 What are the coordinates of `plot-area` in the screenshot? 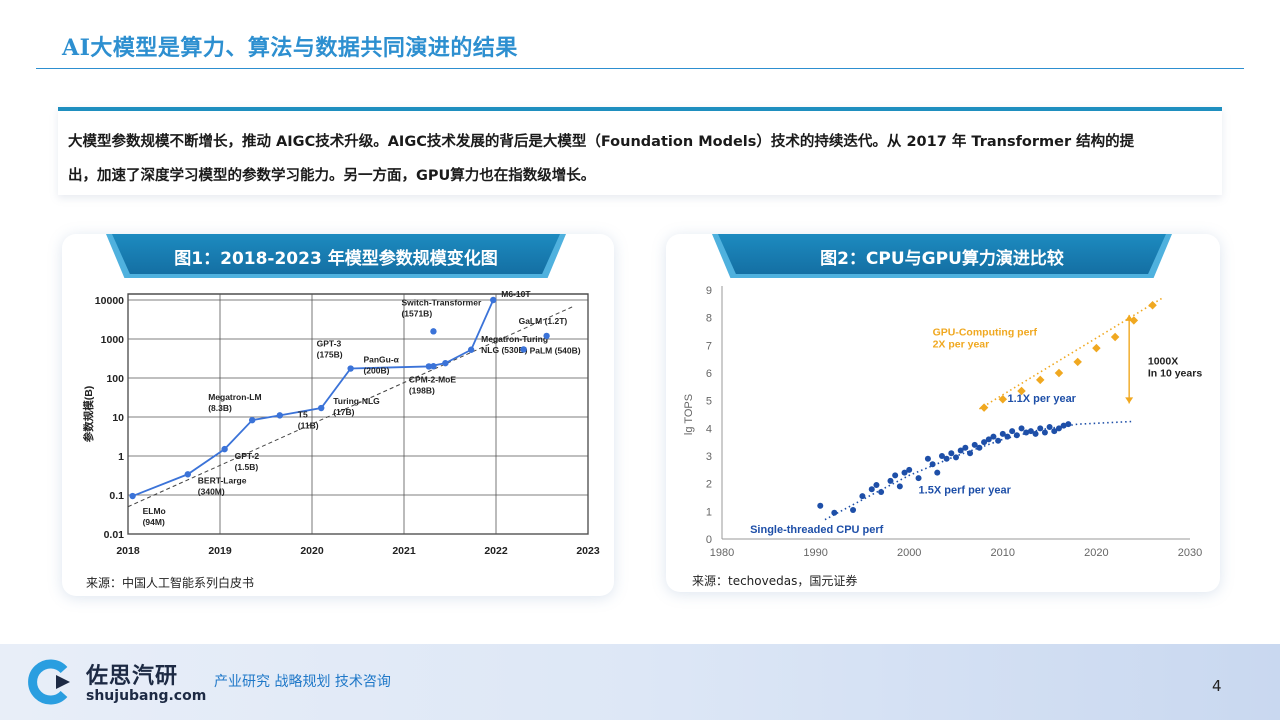 It's located at (358, 414).